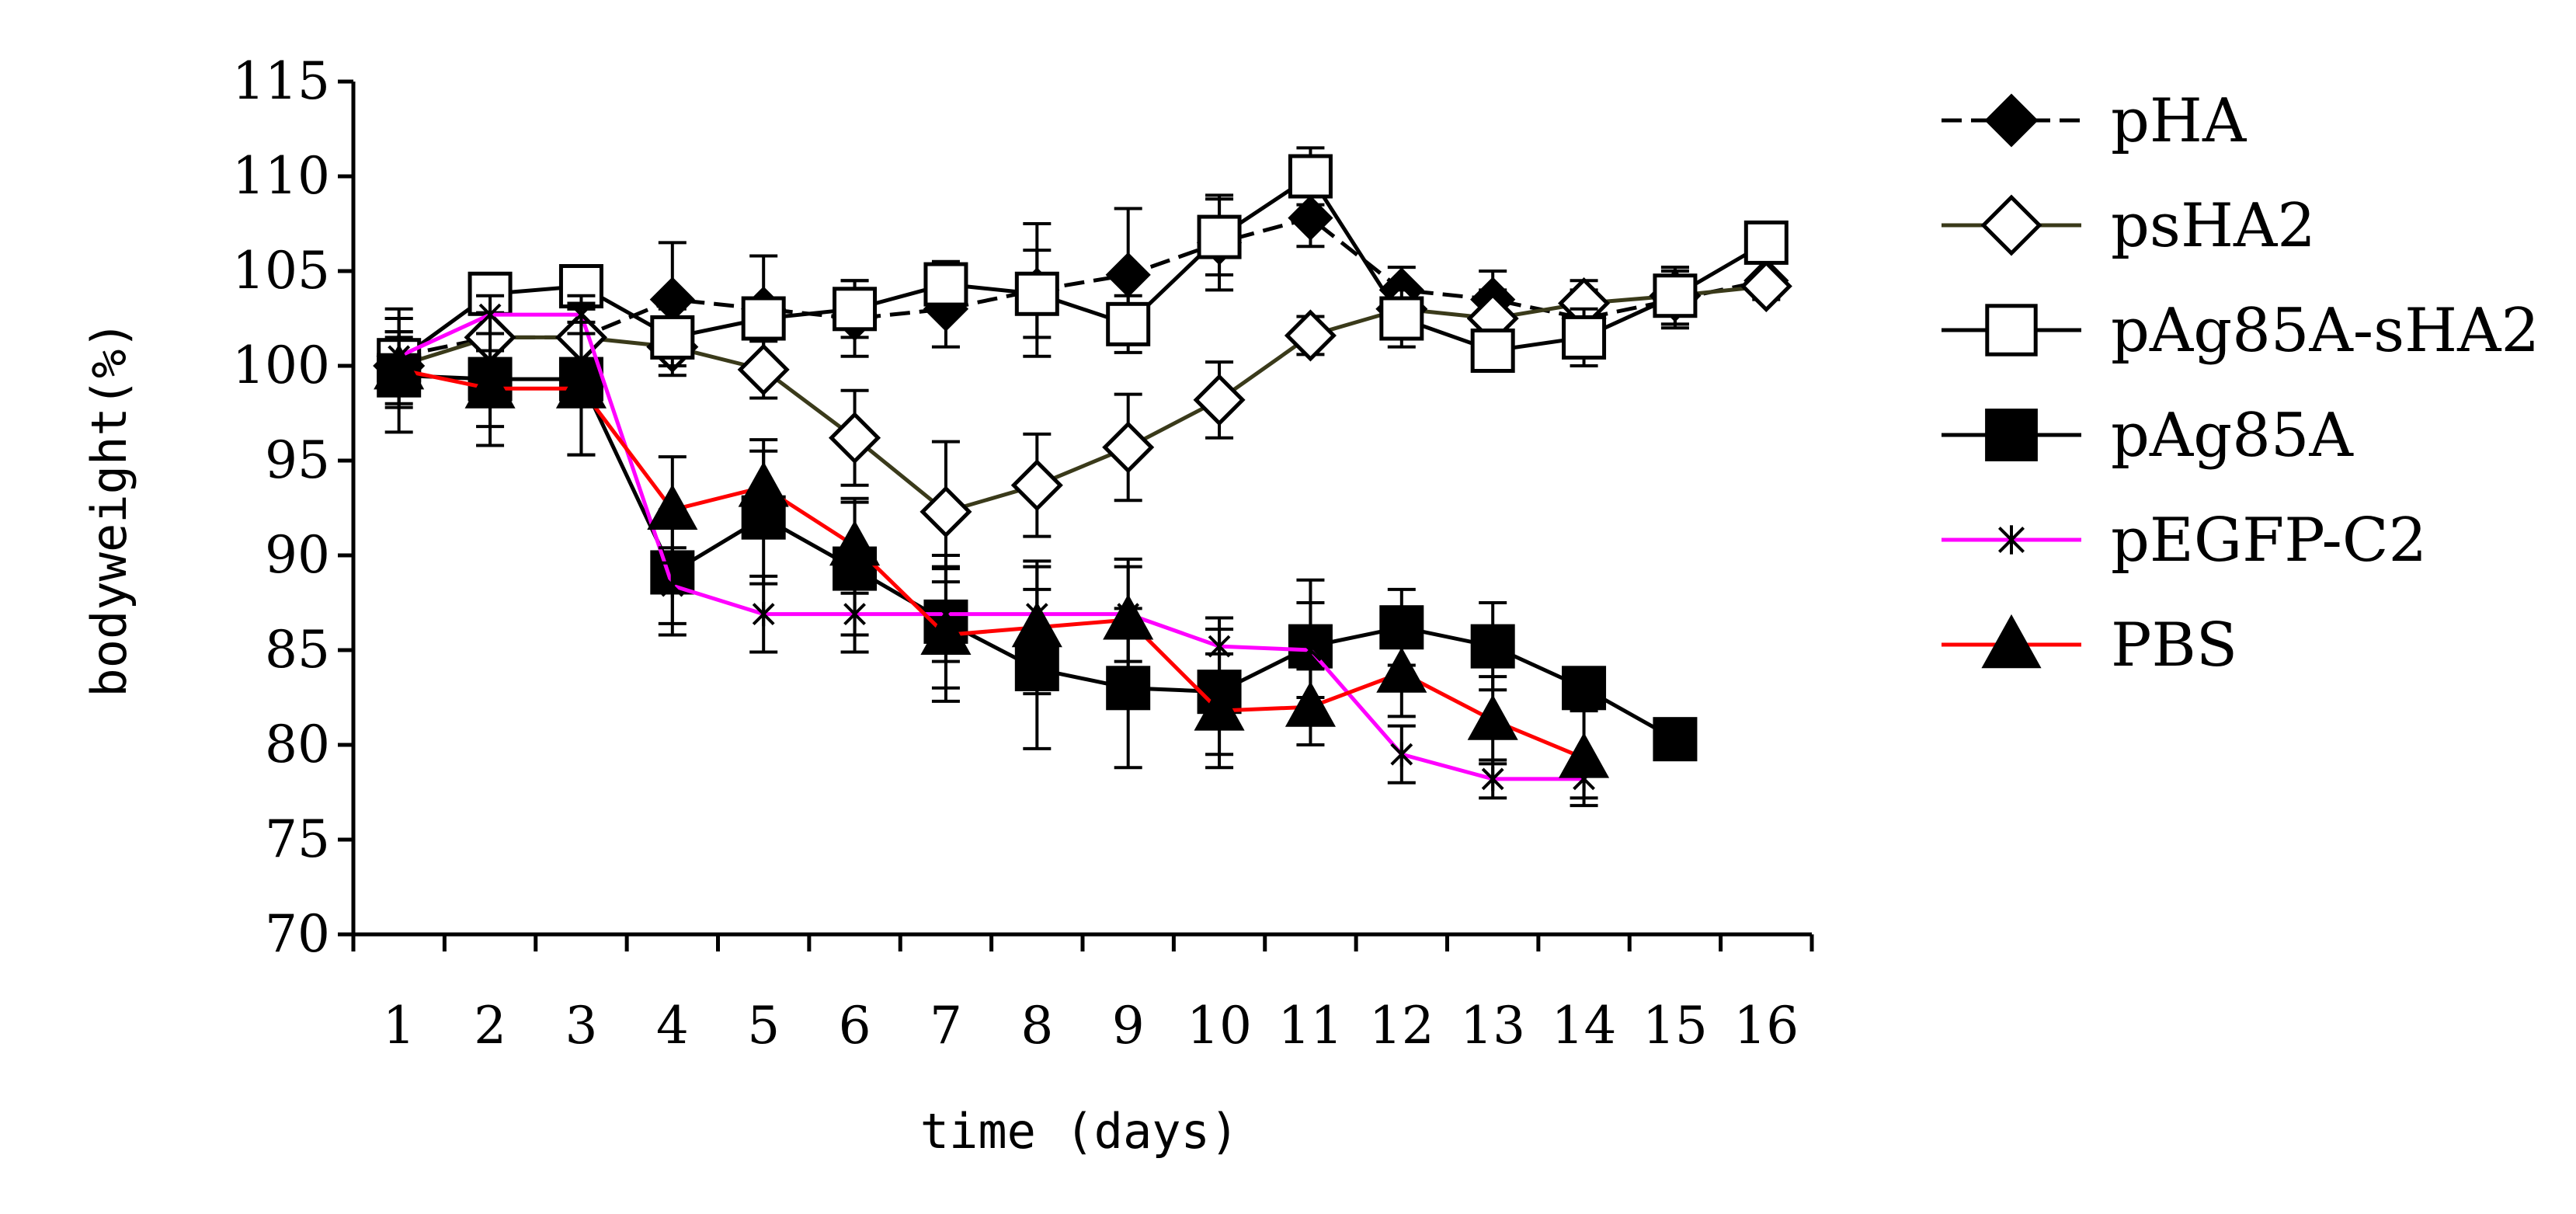  I want to click on legend-item-pag85a-sha2: pAg85A-sHA2, so click(2240, 331).